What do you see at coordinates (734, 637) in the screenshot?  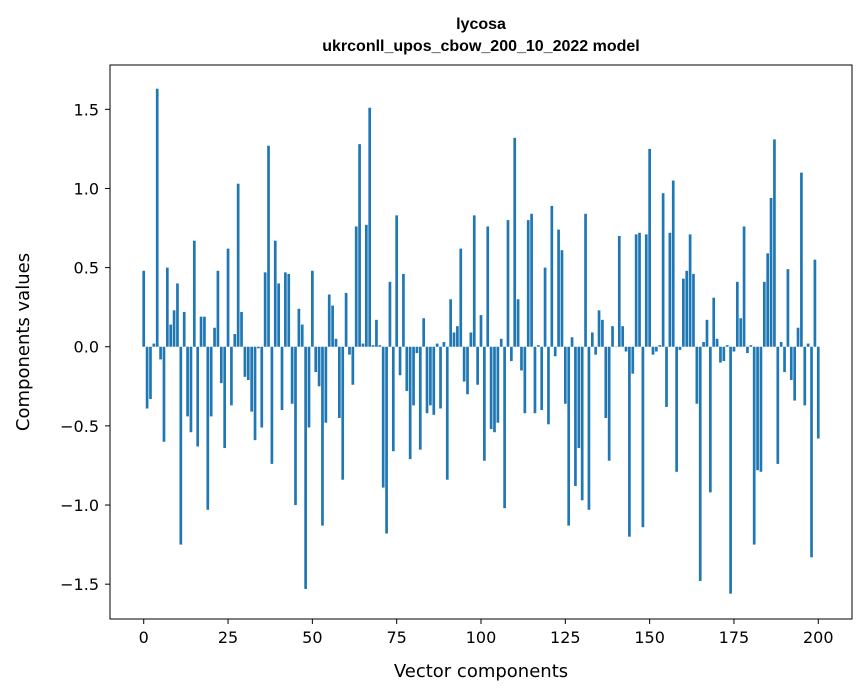 I see `x-tick-label: 175` at bounding box center [734, 637].